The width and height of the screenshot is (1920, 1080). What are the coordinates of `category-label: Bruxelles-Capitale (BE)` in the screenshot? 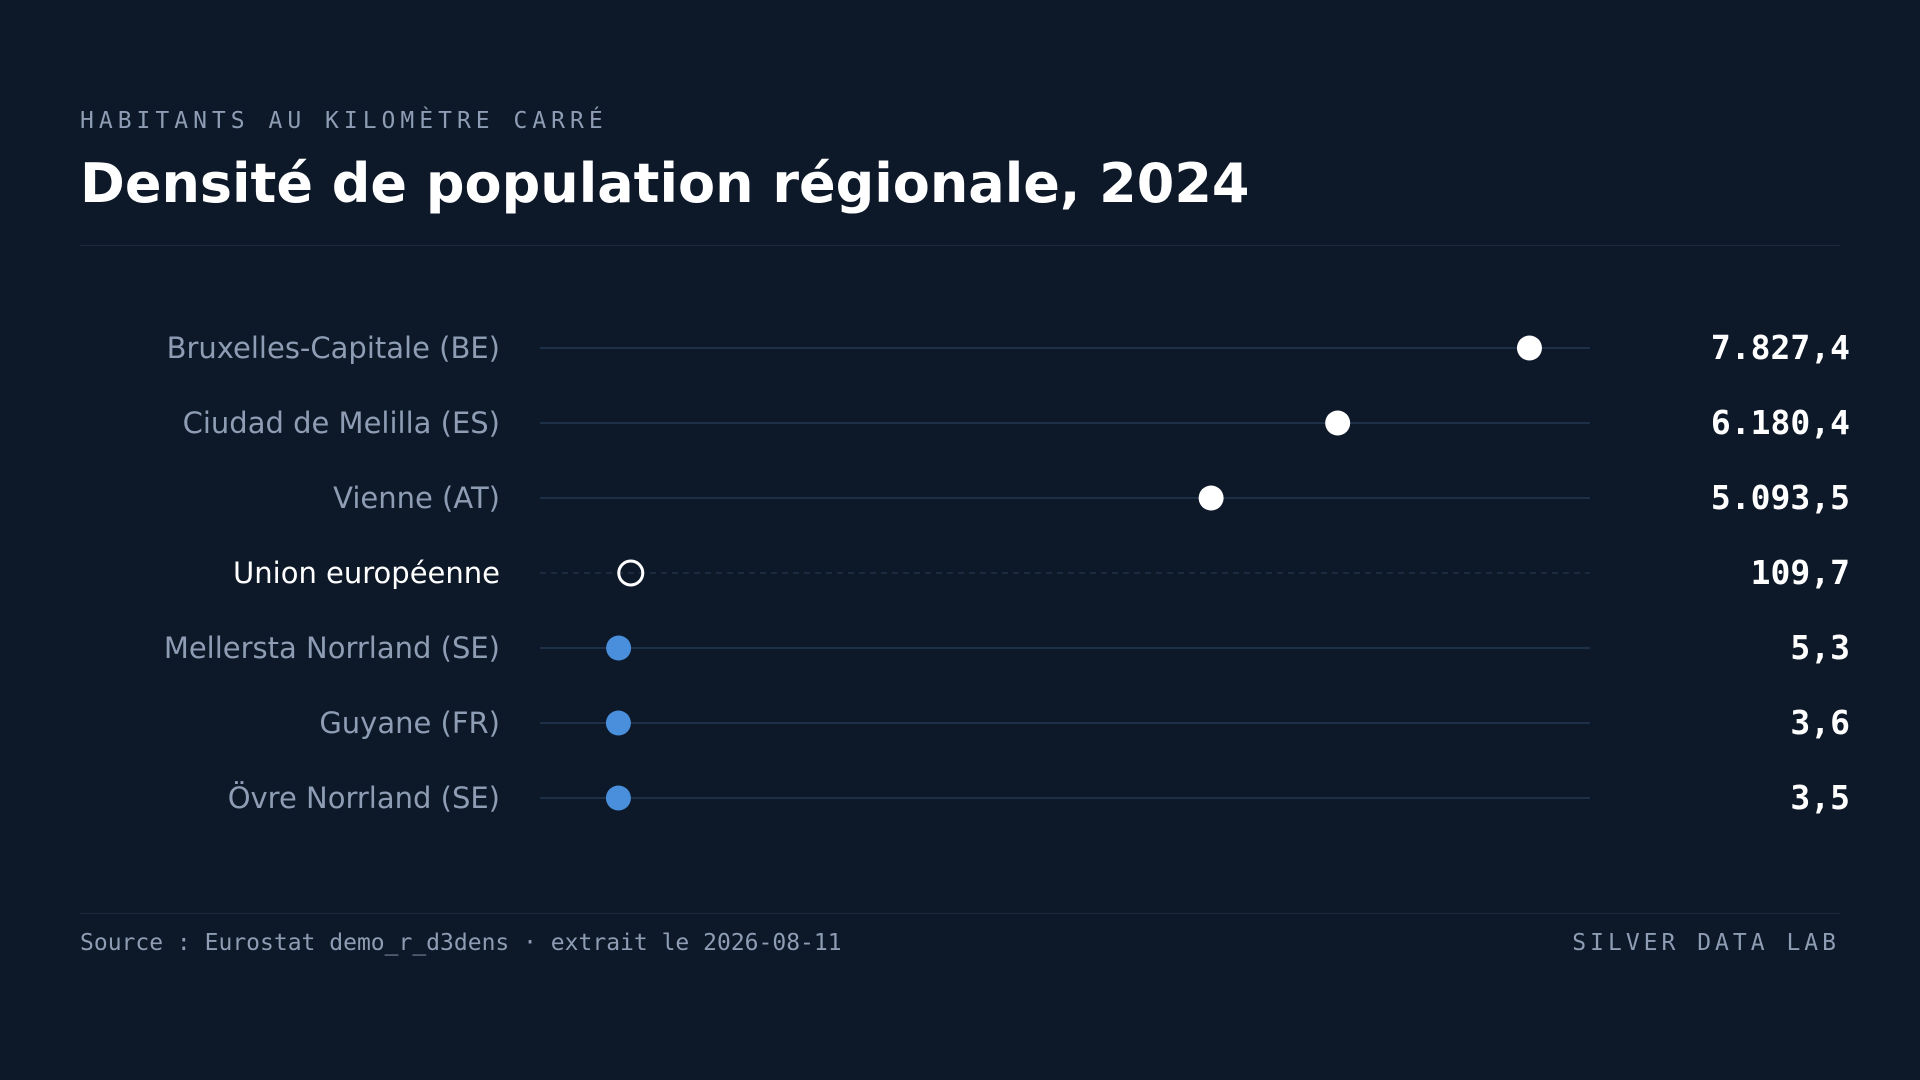 It's located at (333, 348).